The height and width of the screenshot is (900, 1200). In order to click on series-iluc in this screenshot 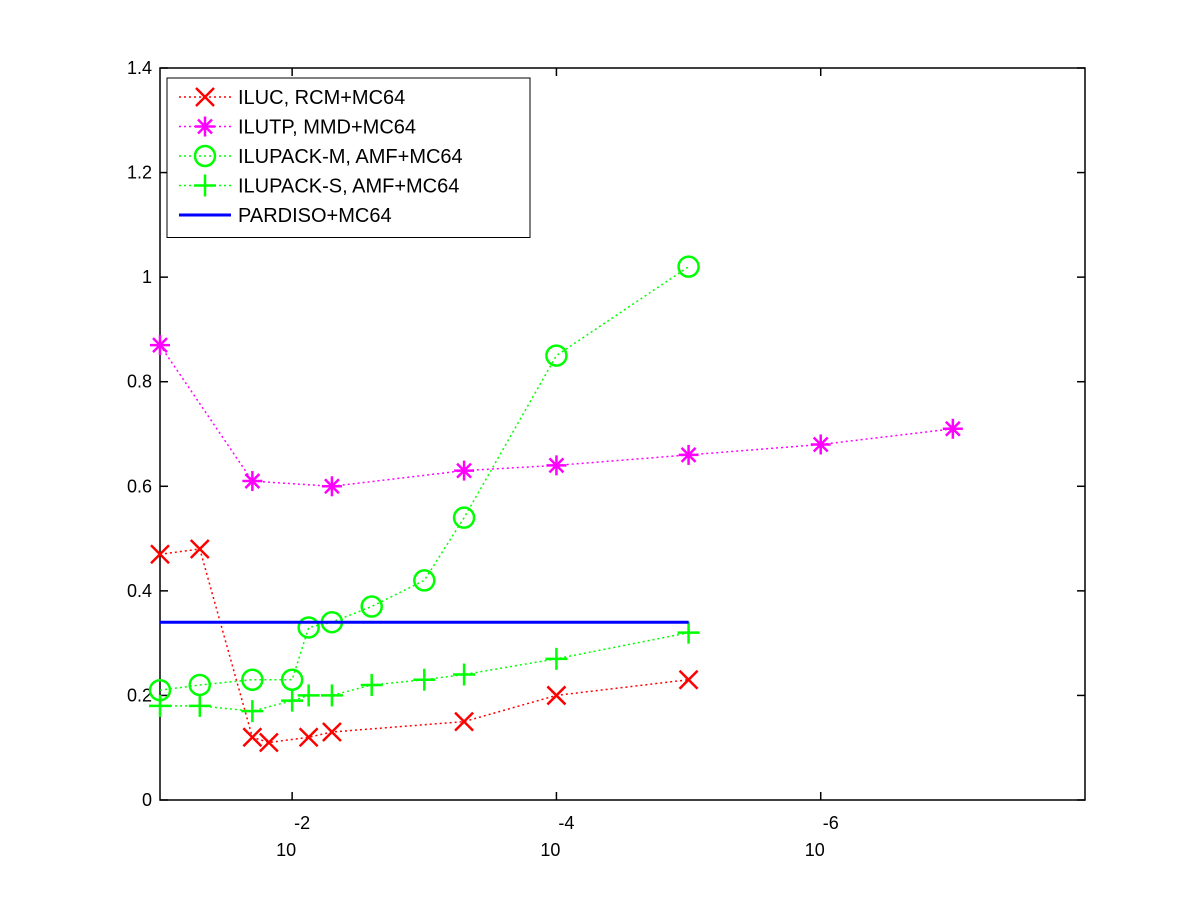, I will do `click(424, 646)`.